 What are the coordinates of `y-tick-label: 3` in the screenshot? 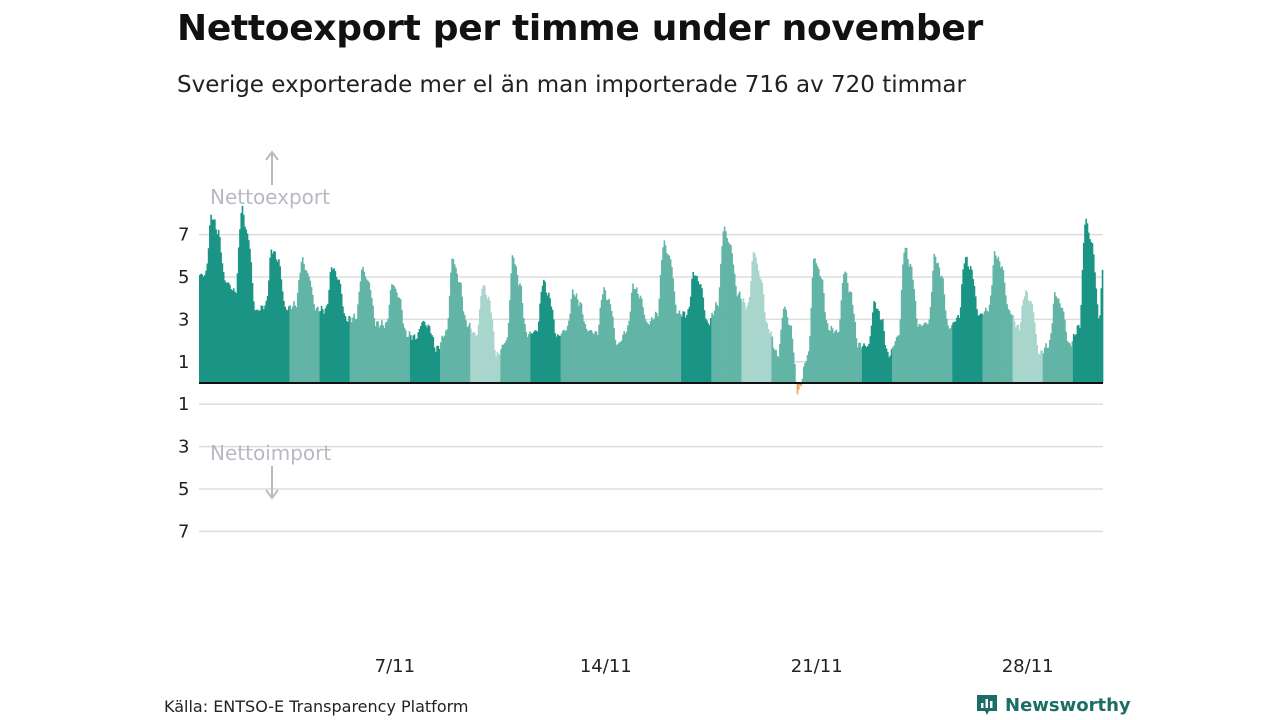 It's located at (183, 447).